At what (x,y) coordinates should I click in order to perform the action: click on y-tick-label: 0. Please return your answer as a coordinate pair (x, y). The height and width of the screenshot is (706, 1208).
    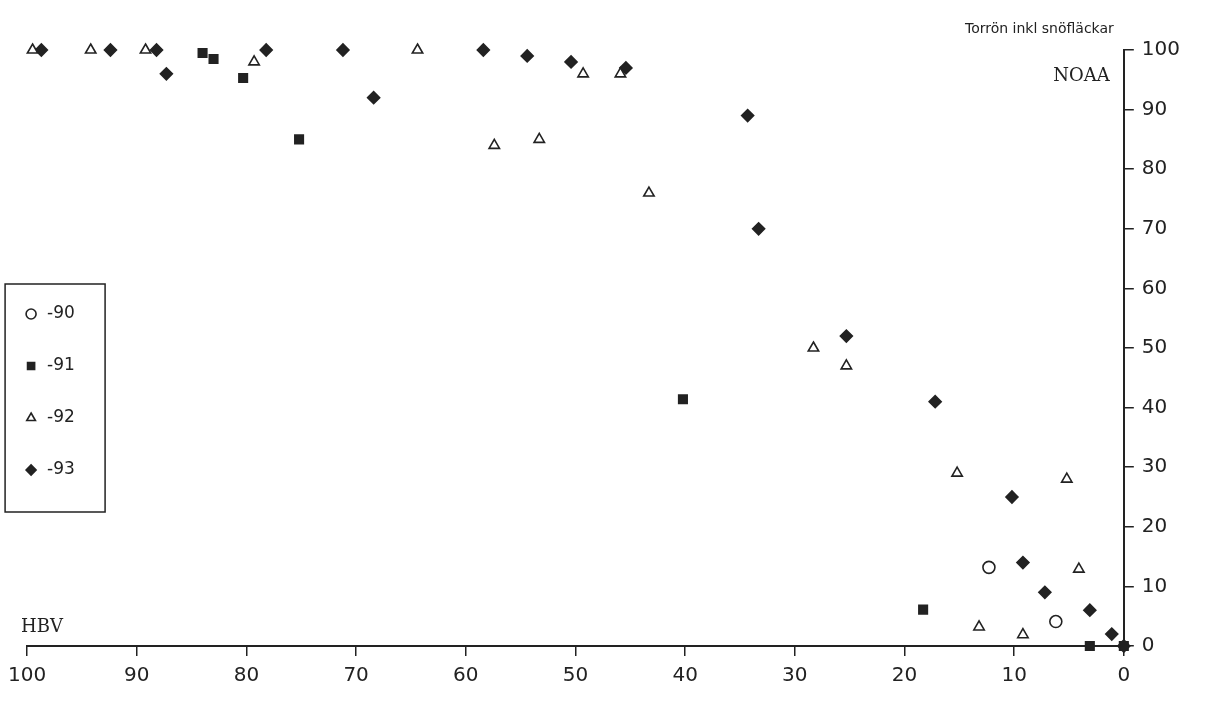
    Looking at the image, I should click on (1148, 644).